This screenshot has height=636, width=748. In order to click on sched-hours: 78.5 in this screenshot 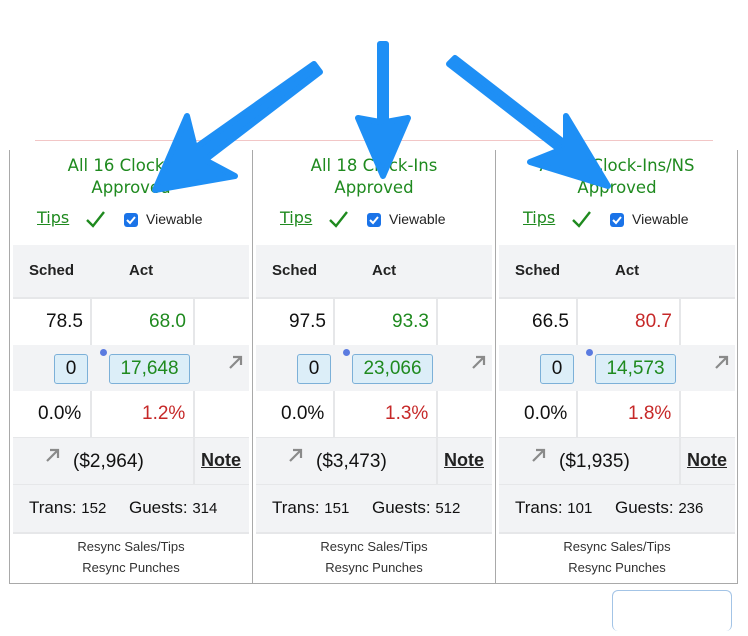, I will do `click(64, 321)`.